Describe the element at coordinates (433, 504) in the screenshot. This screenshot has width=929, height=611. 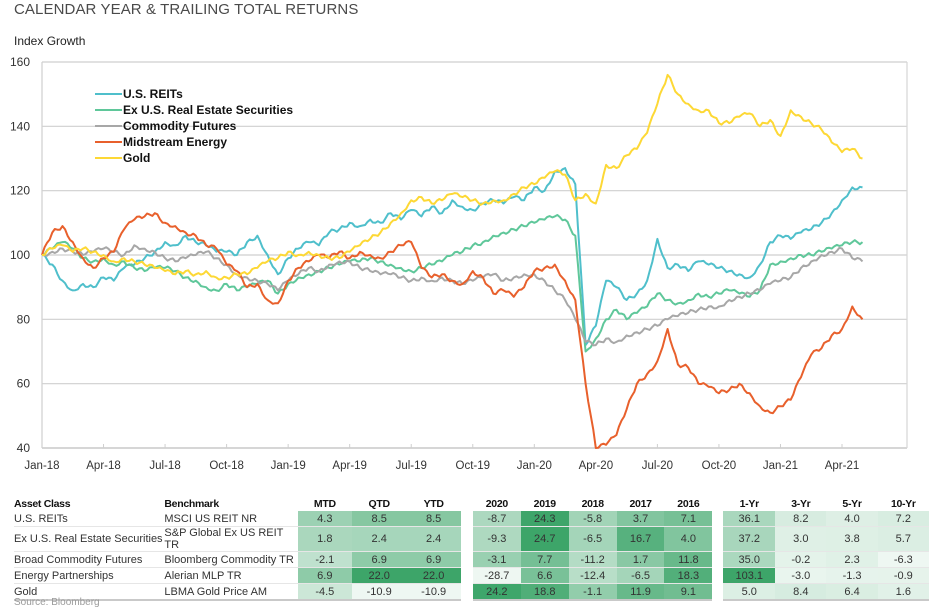
I see `header-ytd: YTD` at that location.